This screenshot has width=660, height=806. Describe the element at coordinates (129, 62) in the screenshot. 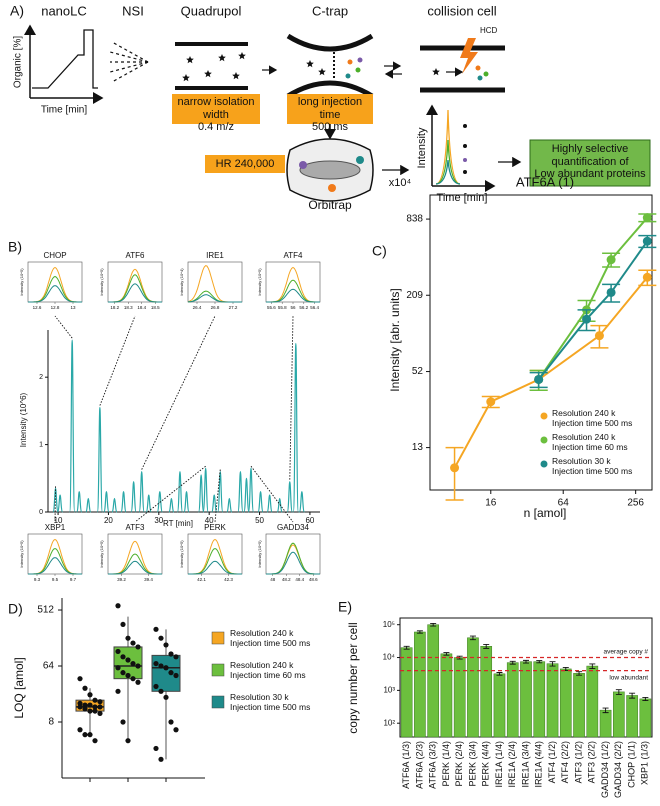

I see `spray-lines` at that location.